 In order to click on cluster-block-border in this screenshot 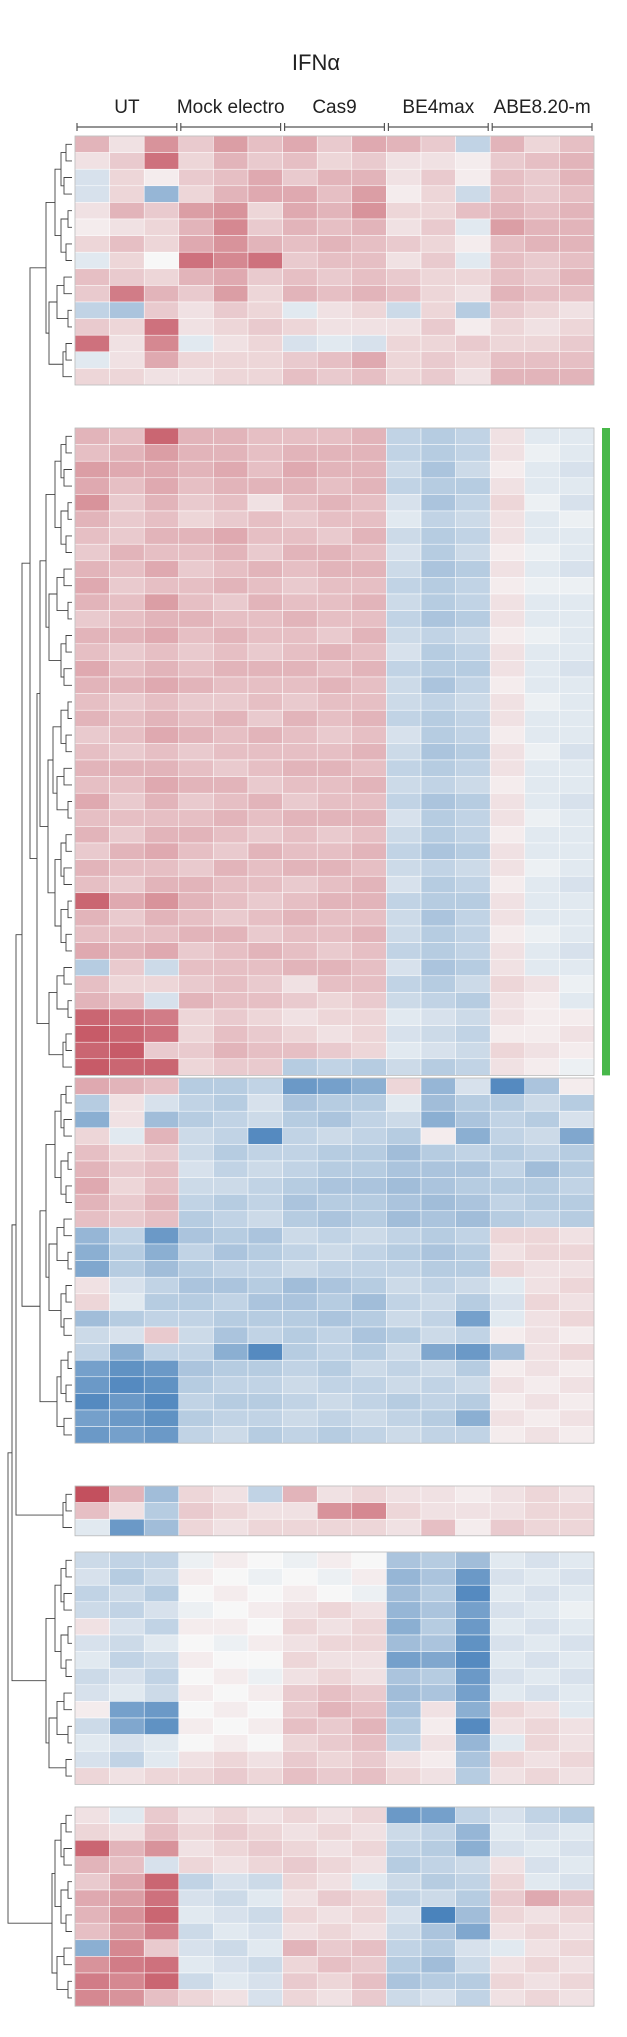, I will do `click(334, 1260)`.